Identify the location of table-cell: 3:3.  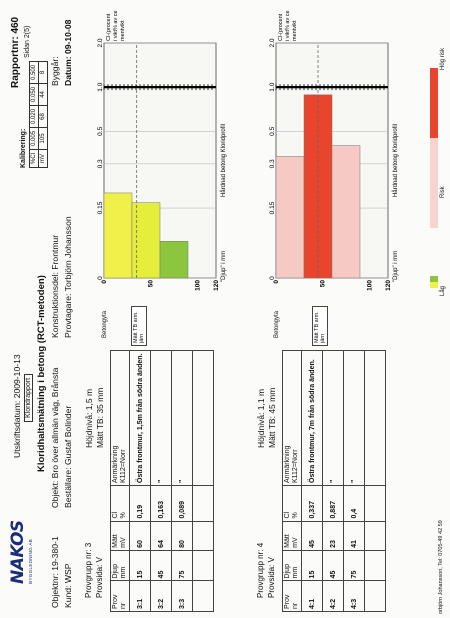
(182, 596).